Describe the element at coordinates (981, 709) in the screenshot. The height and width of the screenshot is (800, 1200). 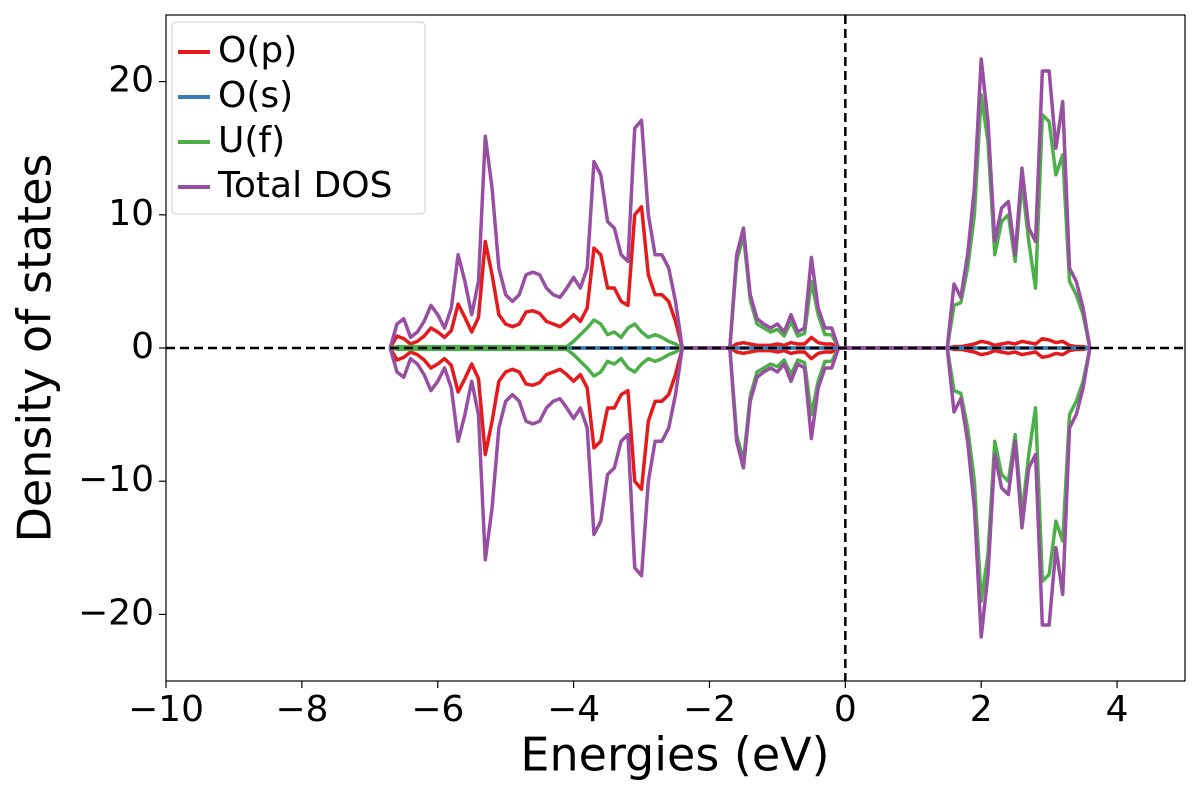
I see `x-tick-label: 2` at that location.